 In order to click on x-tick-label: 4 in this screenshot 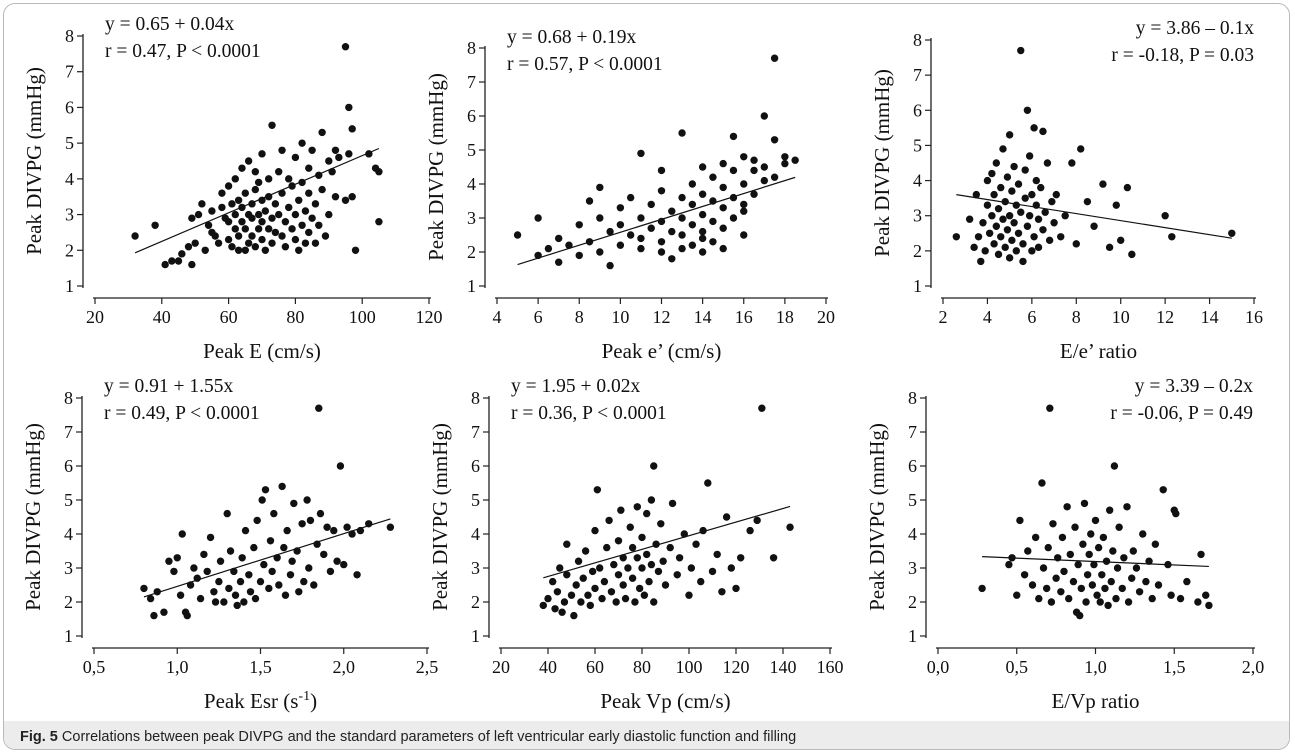, I will do `click(987, 317)`.